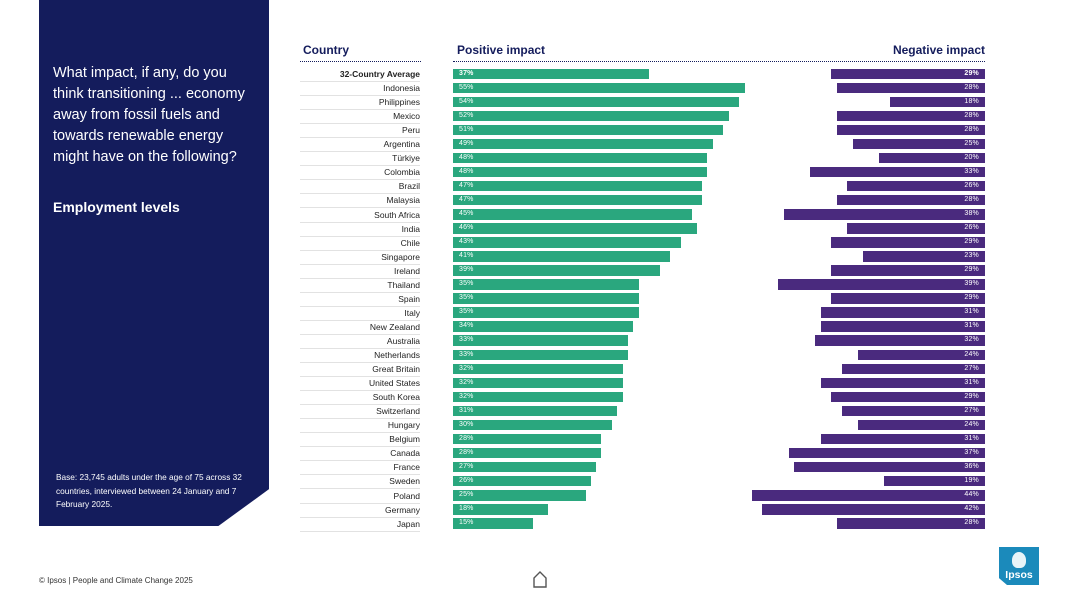 This screenshot has width=1080, height=607. I want to click on positive-value-india: 46%, so click(466, 228).